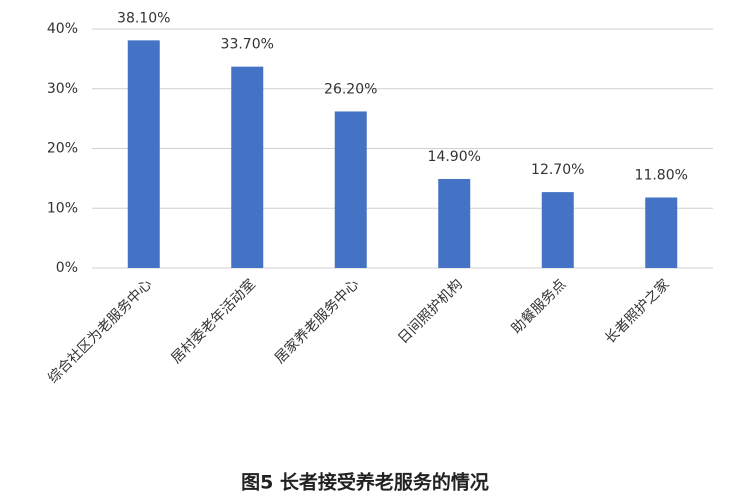 This screenshot has height=499, width=730. I want to click on value-label: 33.70%, so click(247, 45).